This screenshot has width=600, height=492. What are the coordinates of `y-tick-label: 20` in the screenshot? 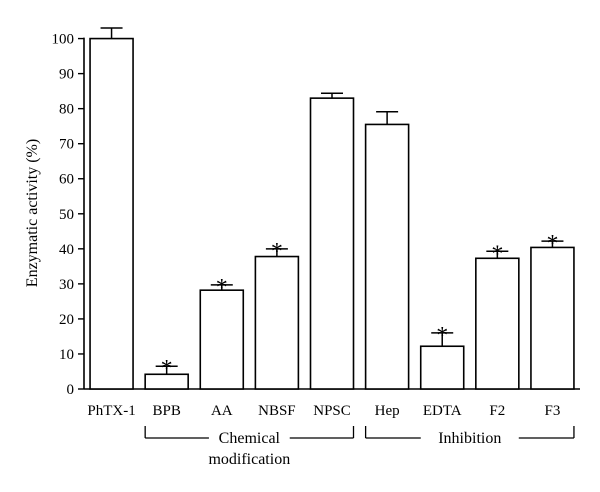 It's located at (66, 320).